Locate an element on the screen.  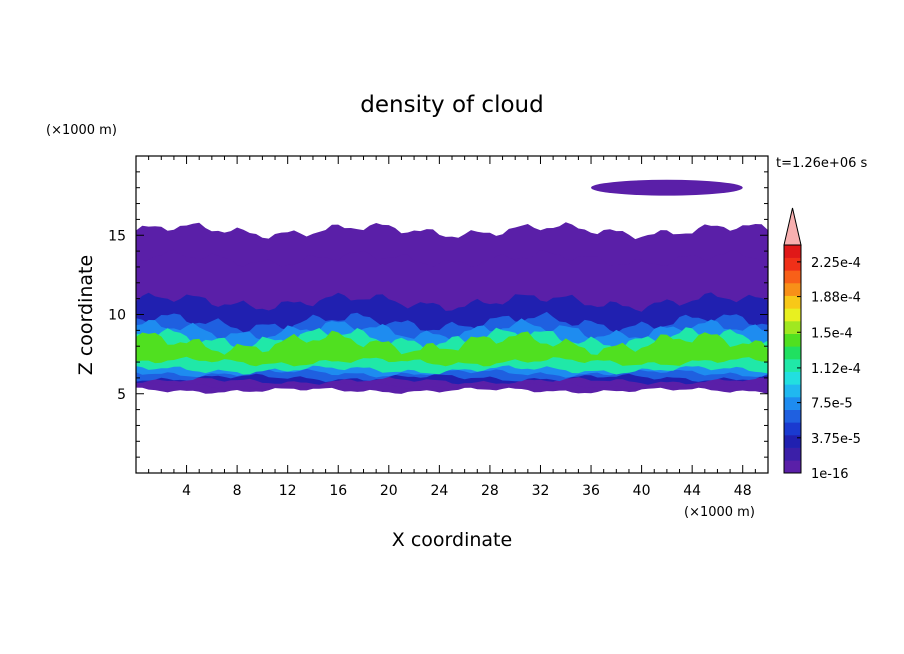
colorbar-over-triangle is located at coordinates (792, 226).